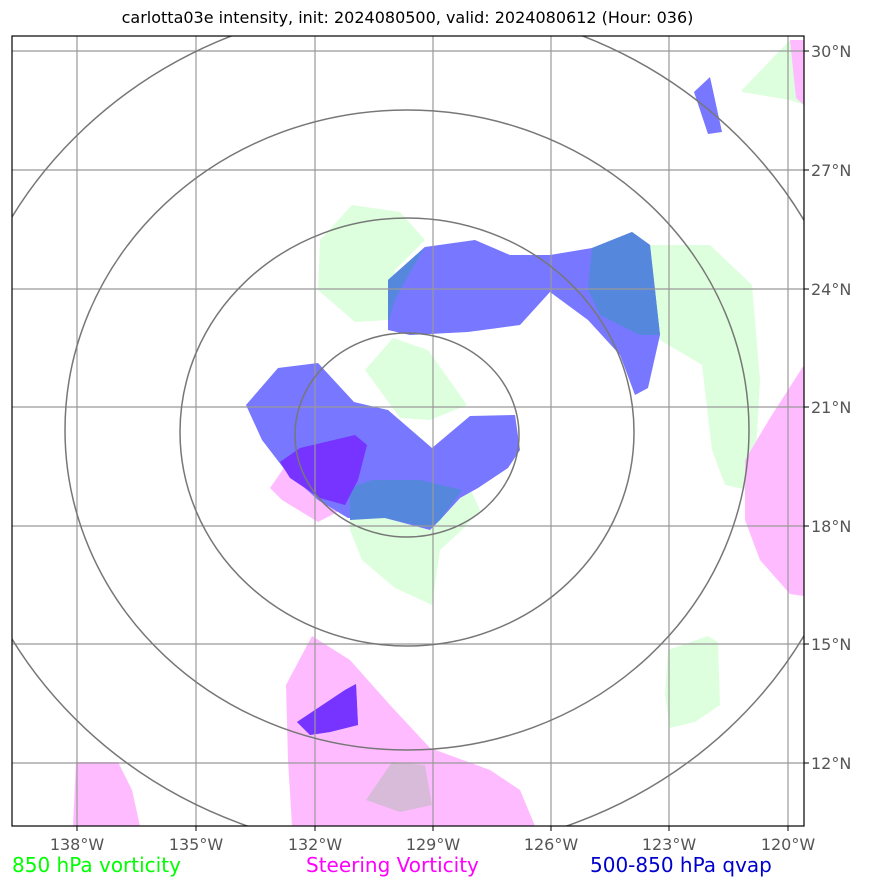 Image resolution: width=873 pixels, height=891 pixels. I want to click on qvap-area, so click(708, 105).